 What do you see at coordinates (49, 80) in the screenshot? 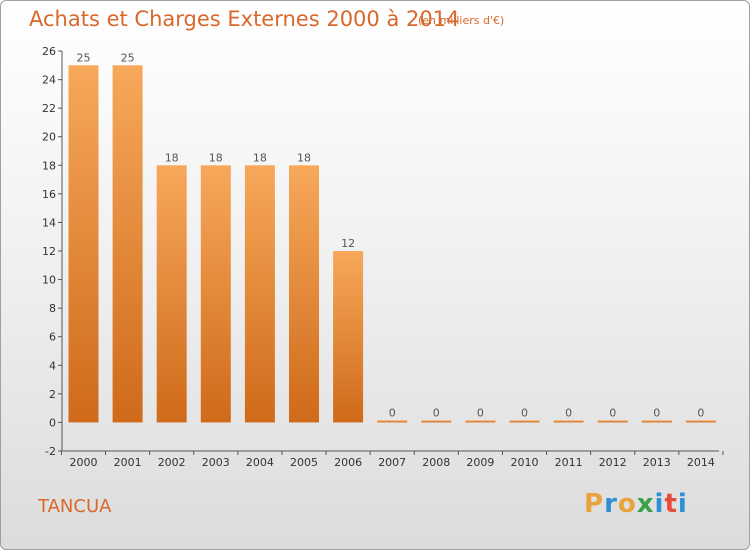
I see `y-tick-label: 24` at bounding box center [49, 80].